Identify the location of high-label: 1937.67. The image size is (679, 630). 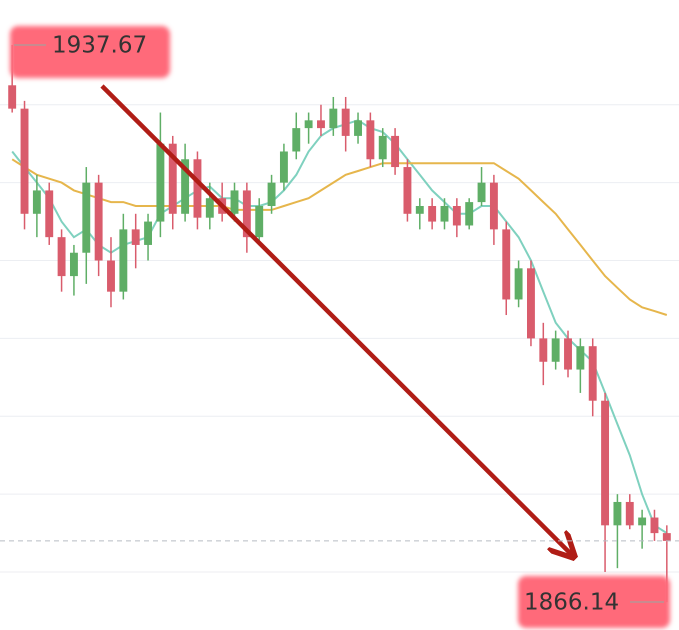
(90, 52).